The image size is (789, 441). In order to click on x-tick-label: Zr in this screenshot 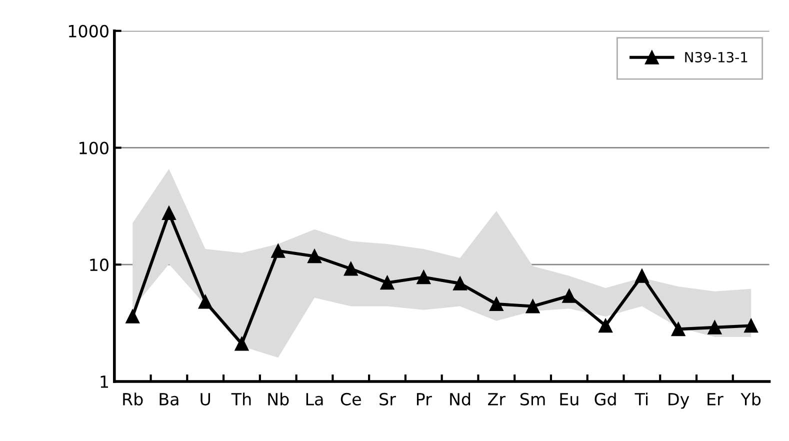, I will do `click(497, 399)`.